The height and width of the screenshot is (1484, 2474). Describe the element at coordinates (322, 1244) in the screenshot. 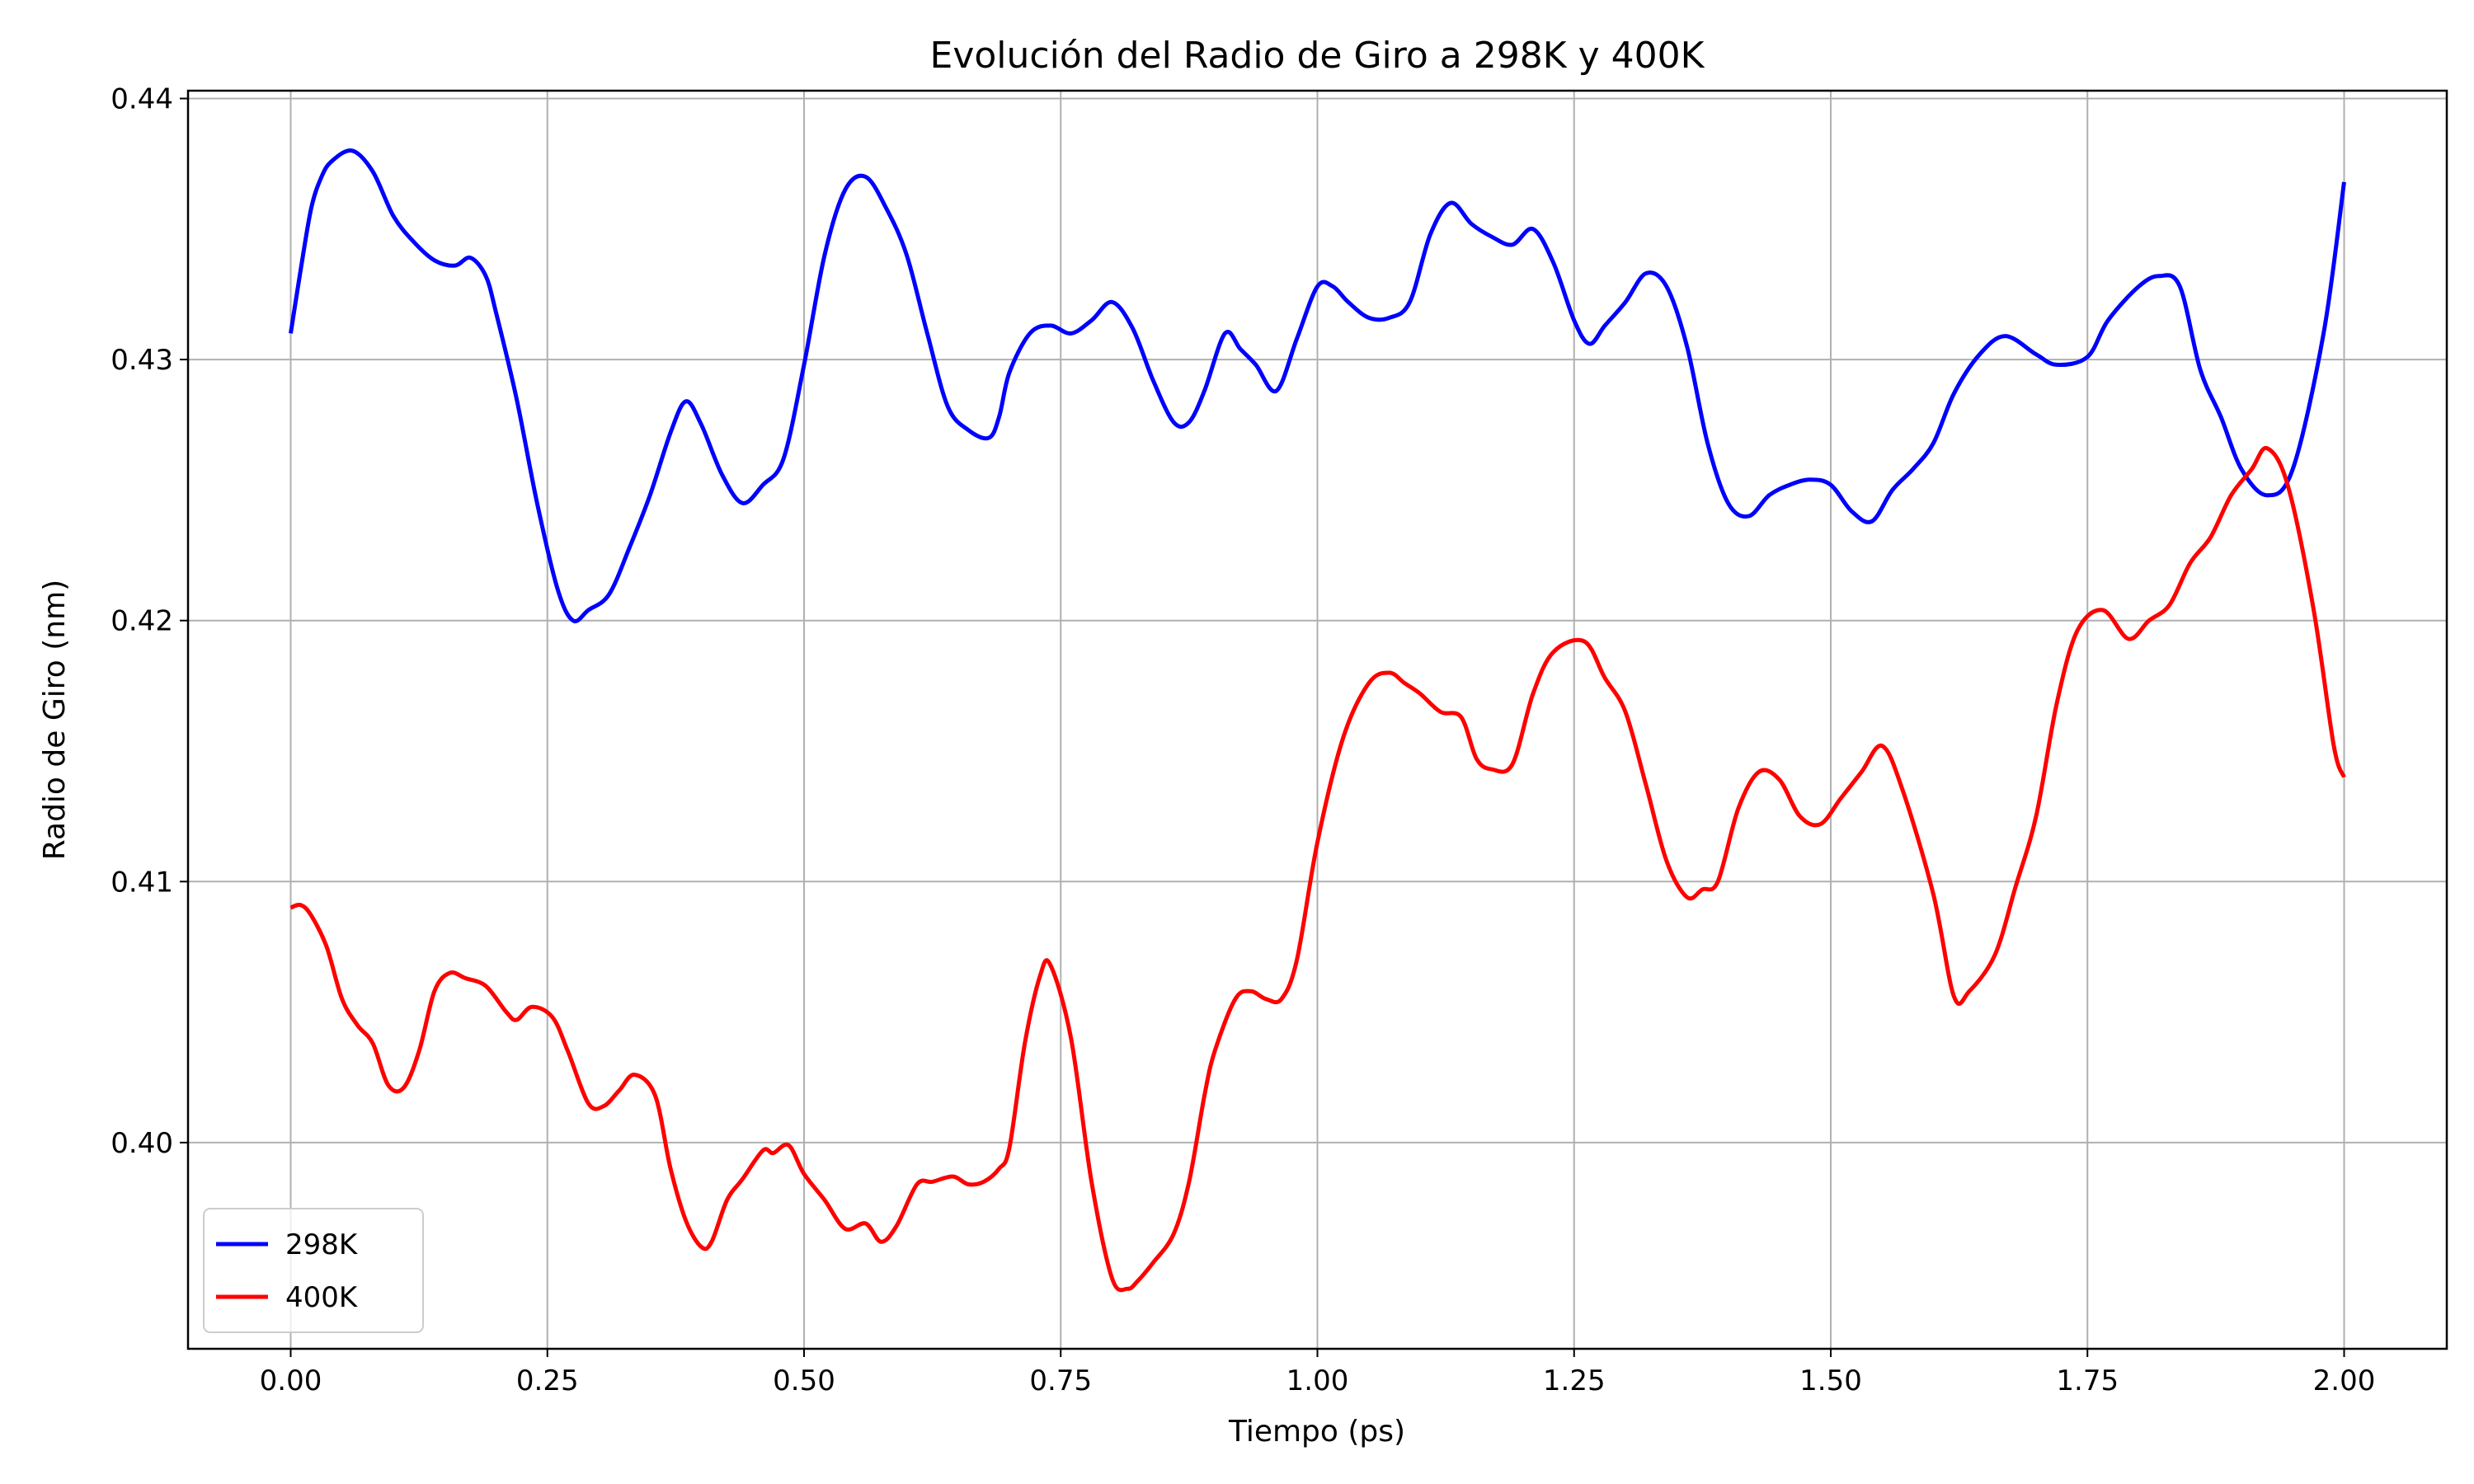

I see `legend-label-298k: 298K` at that location.